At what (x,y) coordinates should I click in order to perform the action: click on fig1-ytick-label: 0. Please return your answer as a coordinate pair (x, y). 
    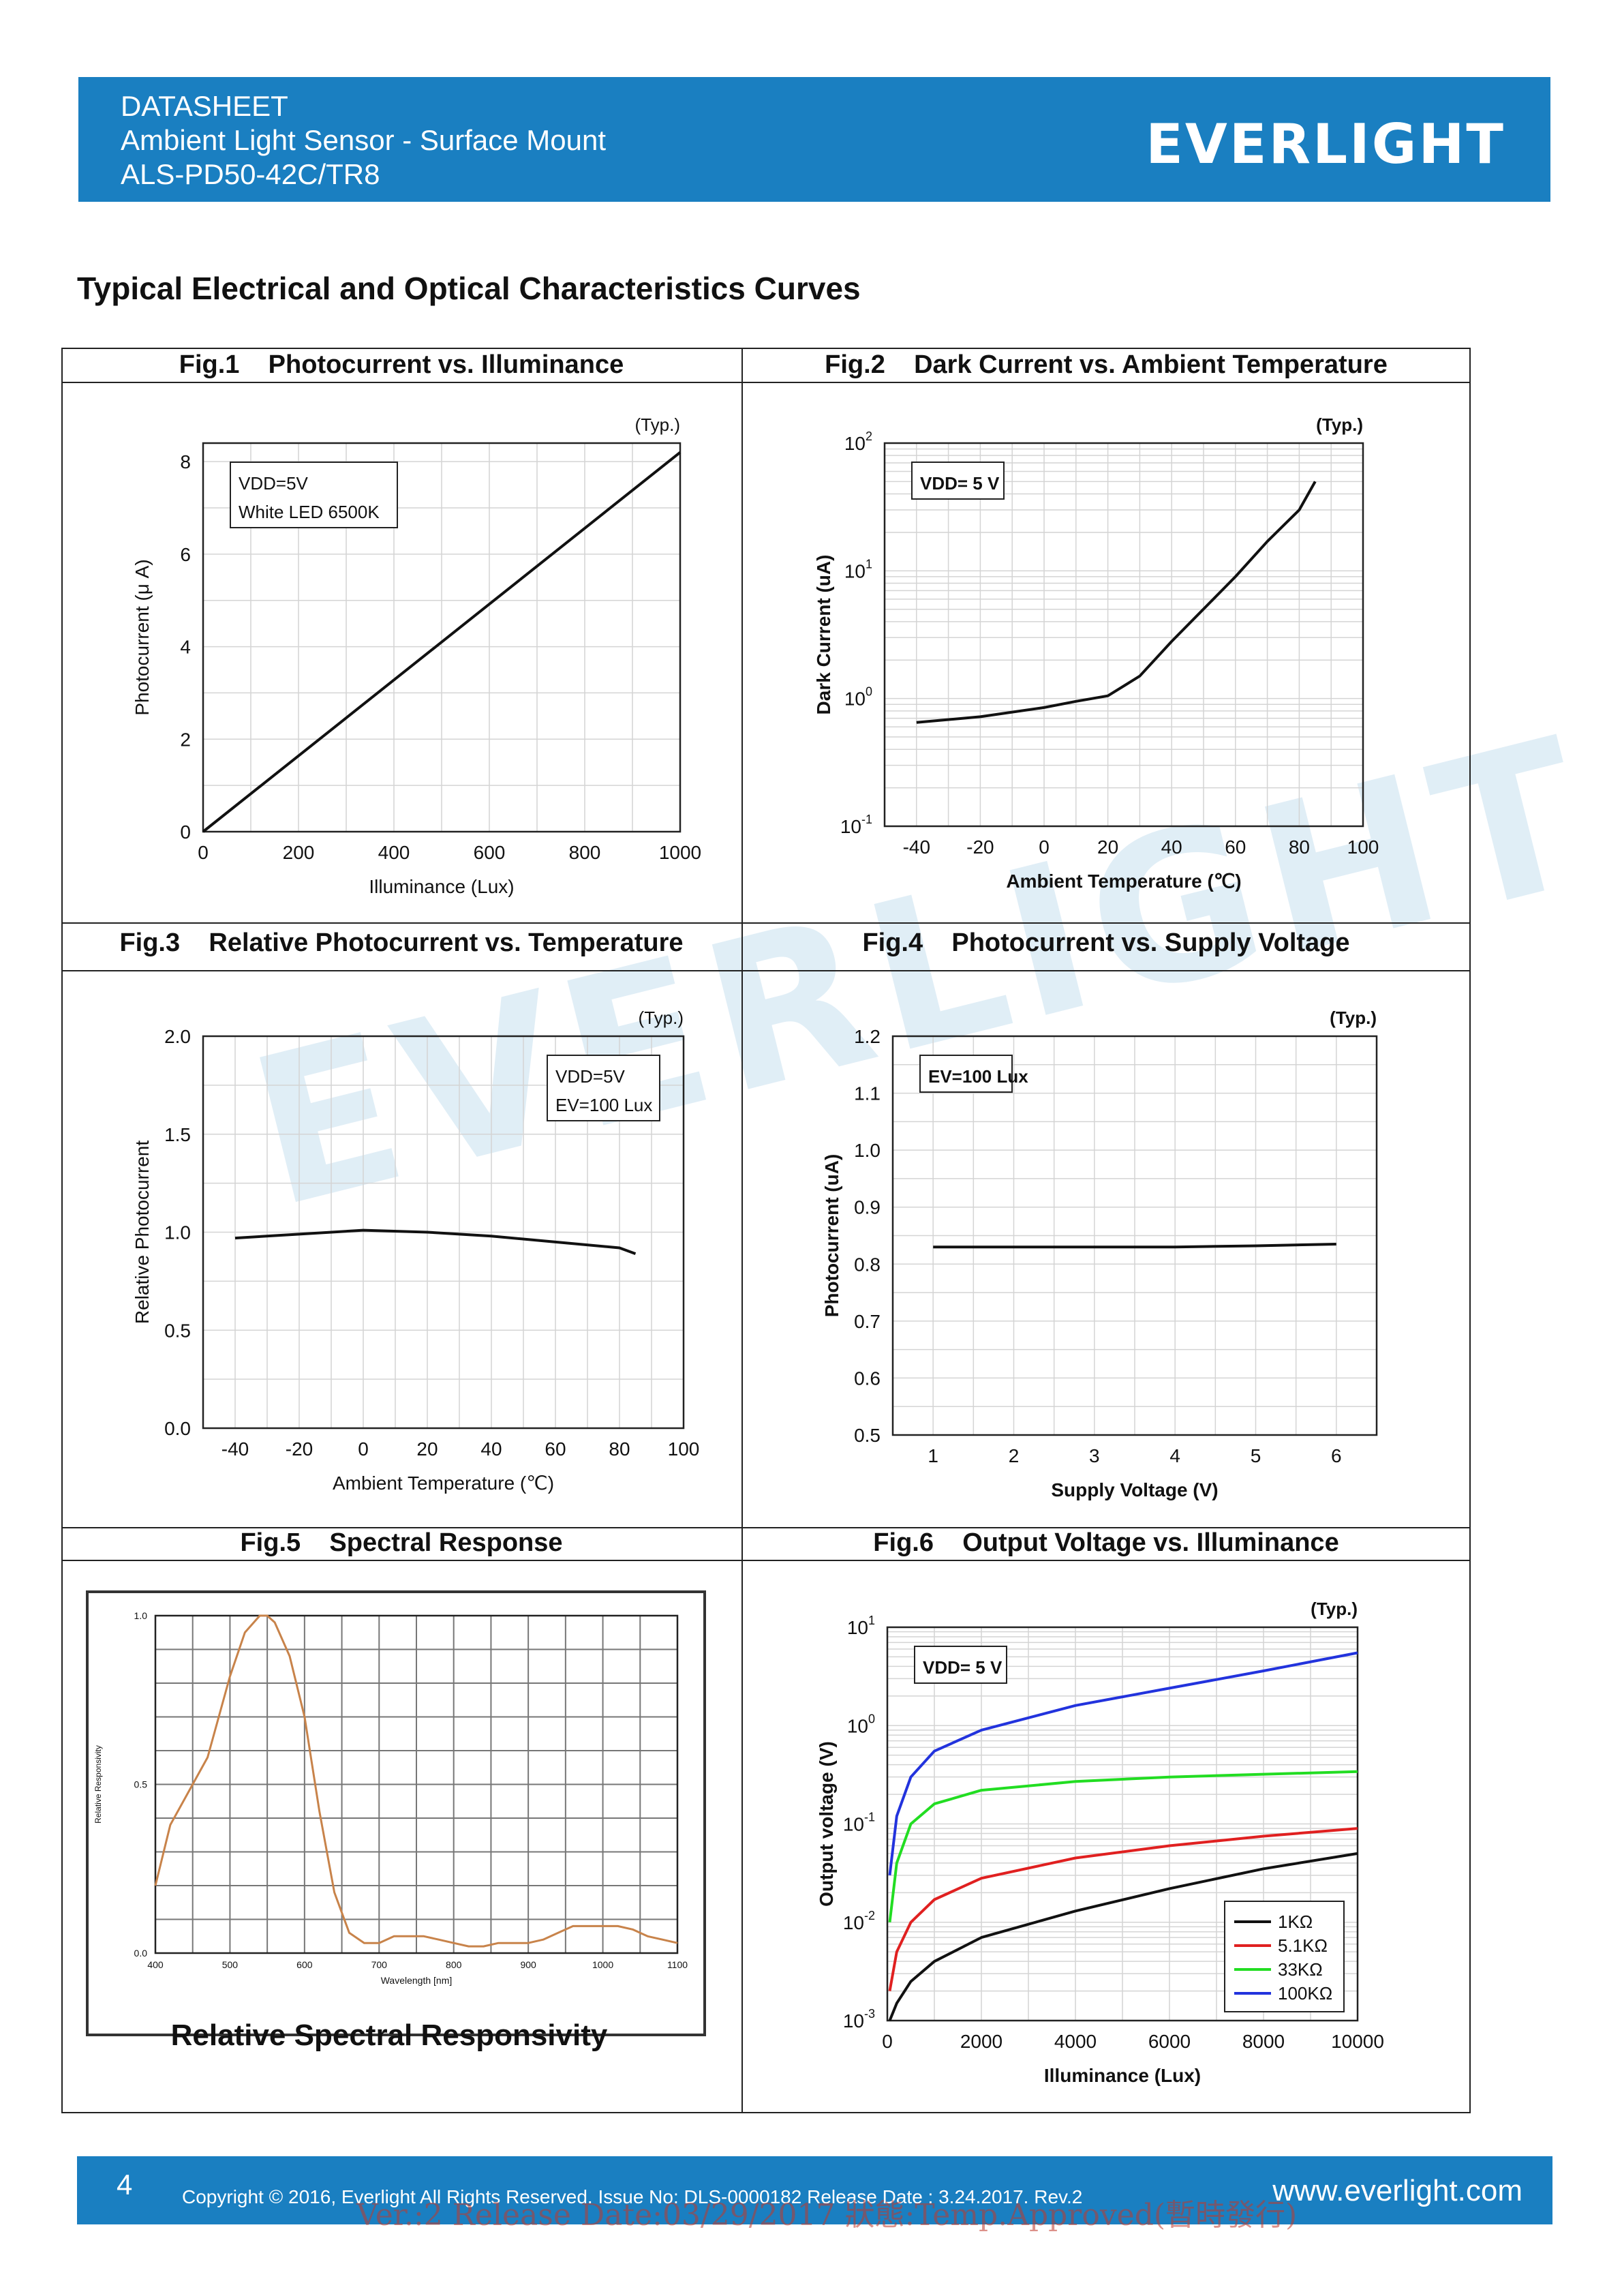
    Looking at the image, I should click on (185, 832).